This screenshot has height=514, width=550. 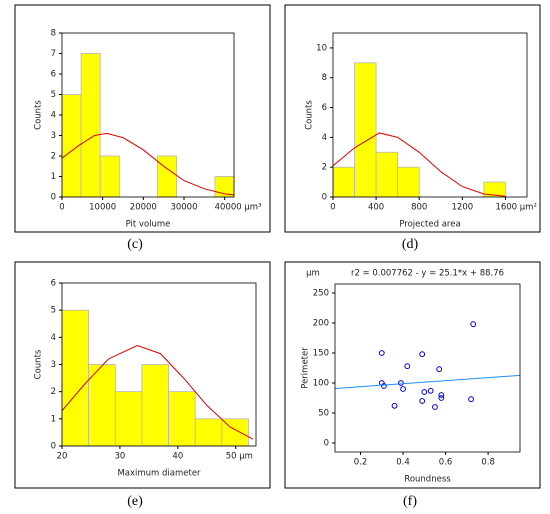 What do you see at coordinates (403, 463) in the screenshot?
I see `x-tick-label: 0.4` at bounding box center [403, 463].